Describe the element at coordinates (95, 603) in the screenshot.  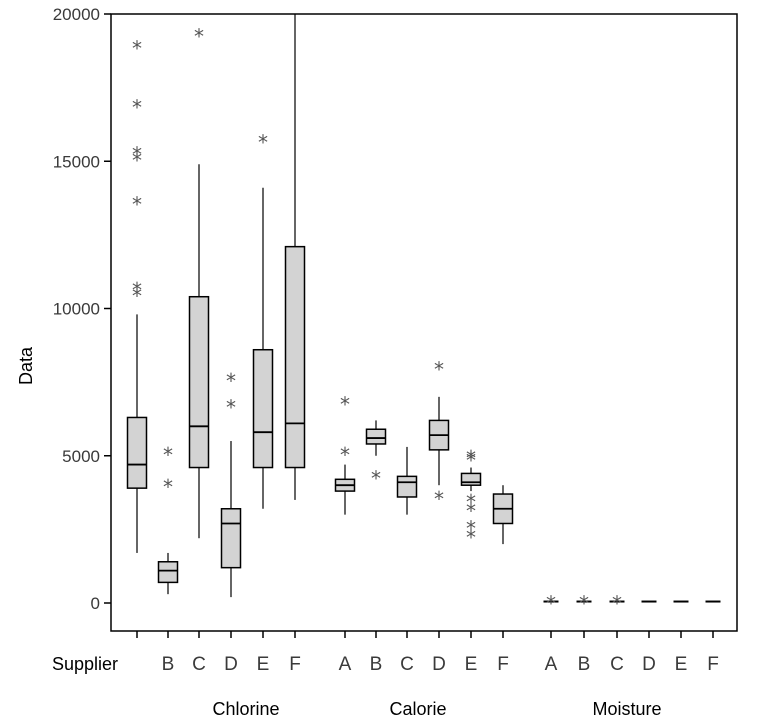
I see `y-tick-label: 0` at that location.